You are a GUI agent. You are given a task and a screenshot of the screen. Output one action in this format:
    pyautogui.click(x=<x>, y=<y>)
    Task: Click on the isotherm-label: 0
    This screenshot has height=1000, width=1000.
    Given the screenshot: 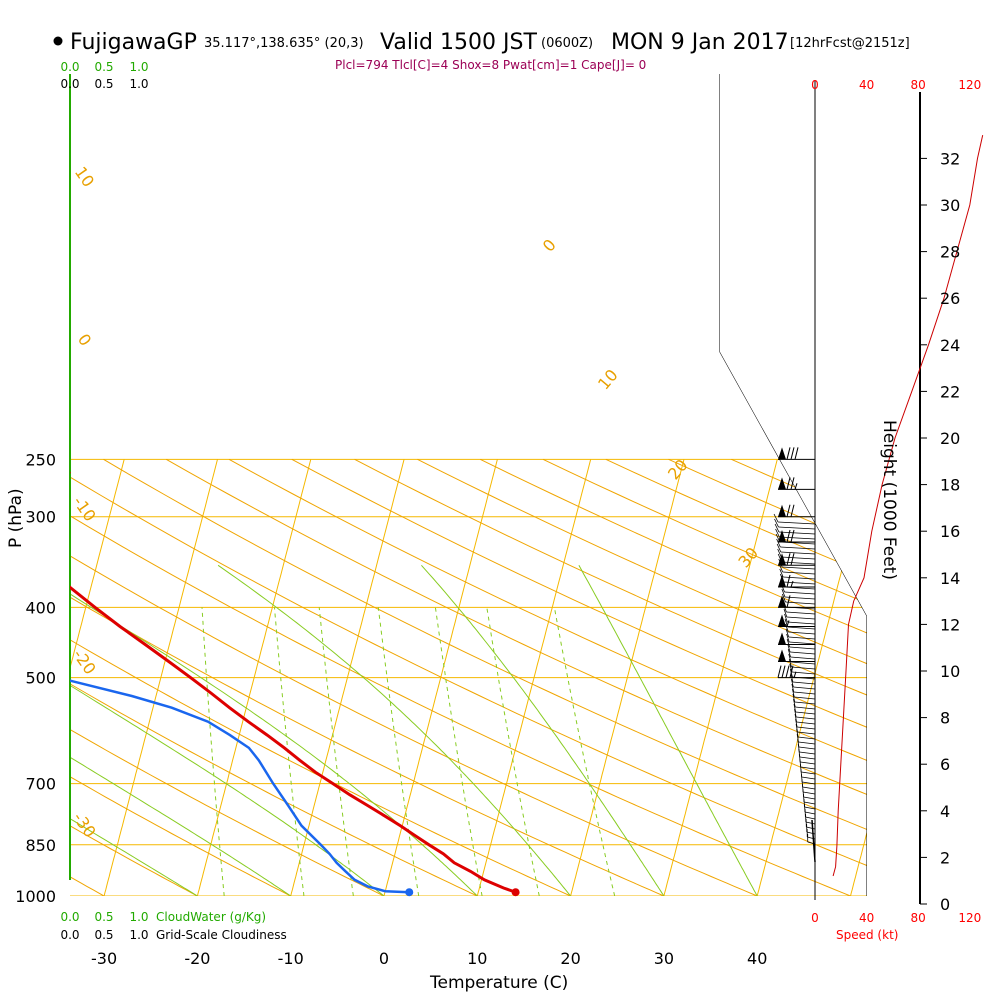 What is the action you would take?
    pyautogui.click(x=549, y=245)
    